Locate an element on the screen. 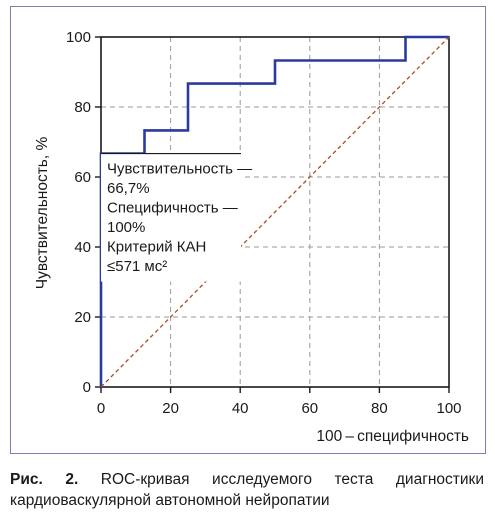 The image size is (495, 523). y-tick-label: 40 is located at coordinates (82, 247).